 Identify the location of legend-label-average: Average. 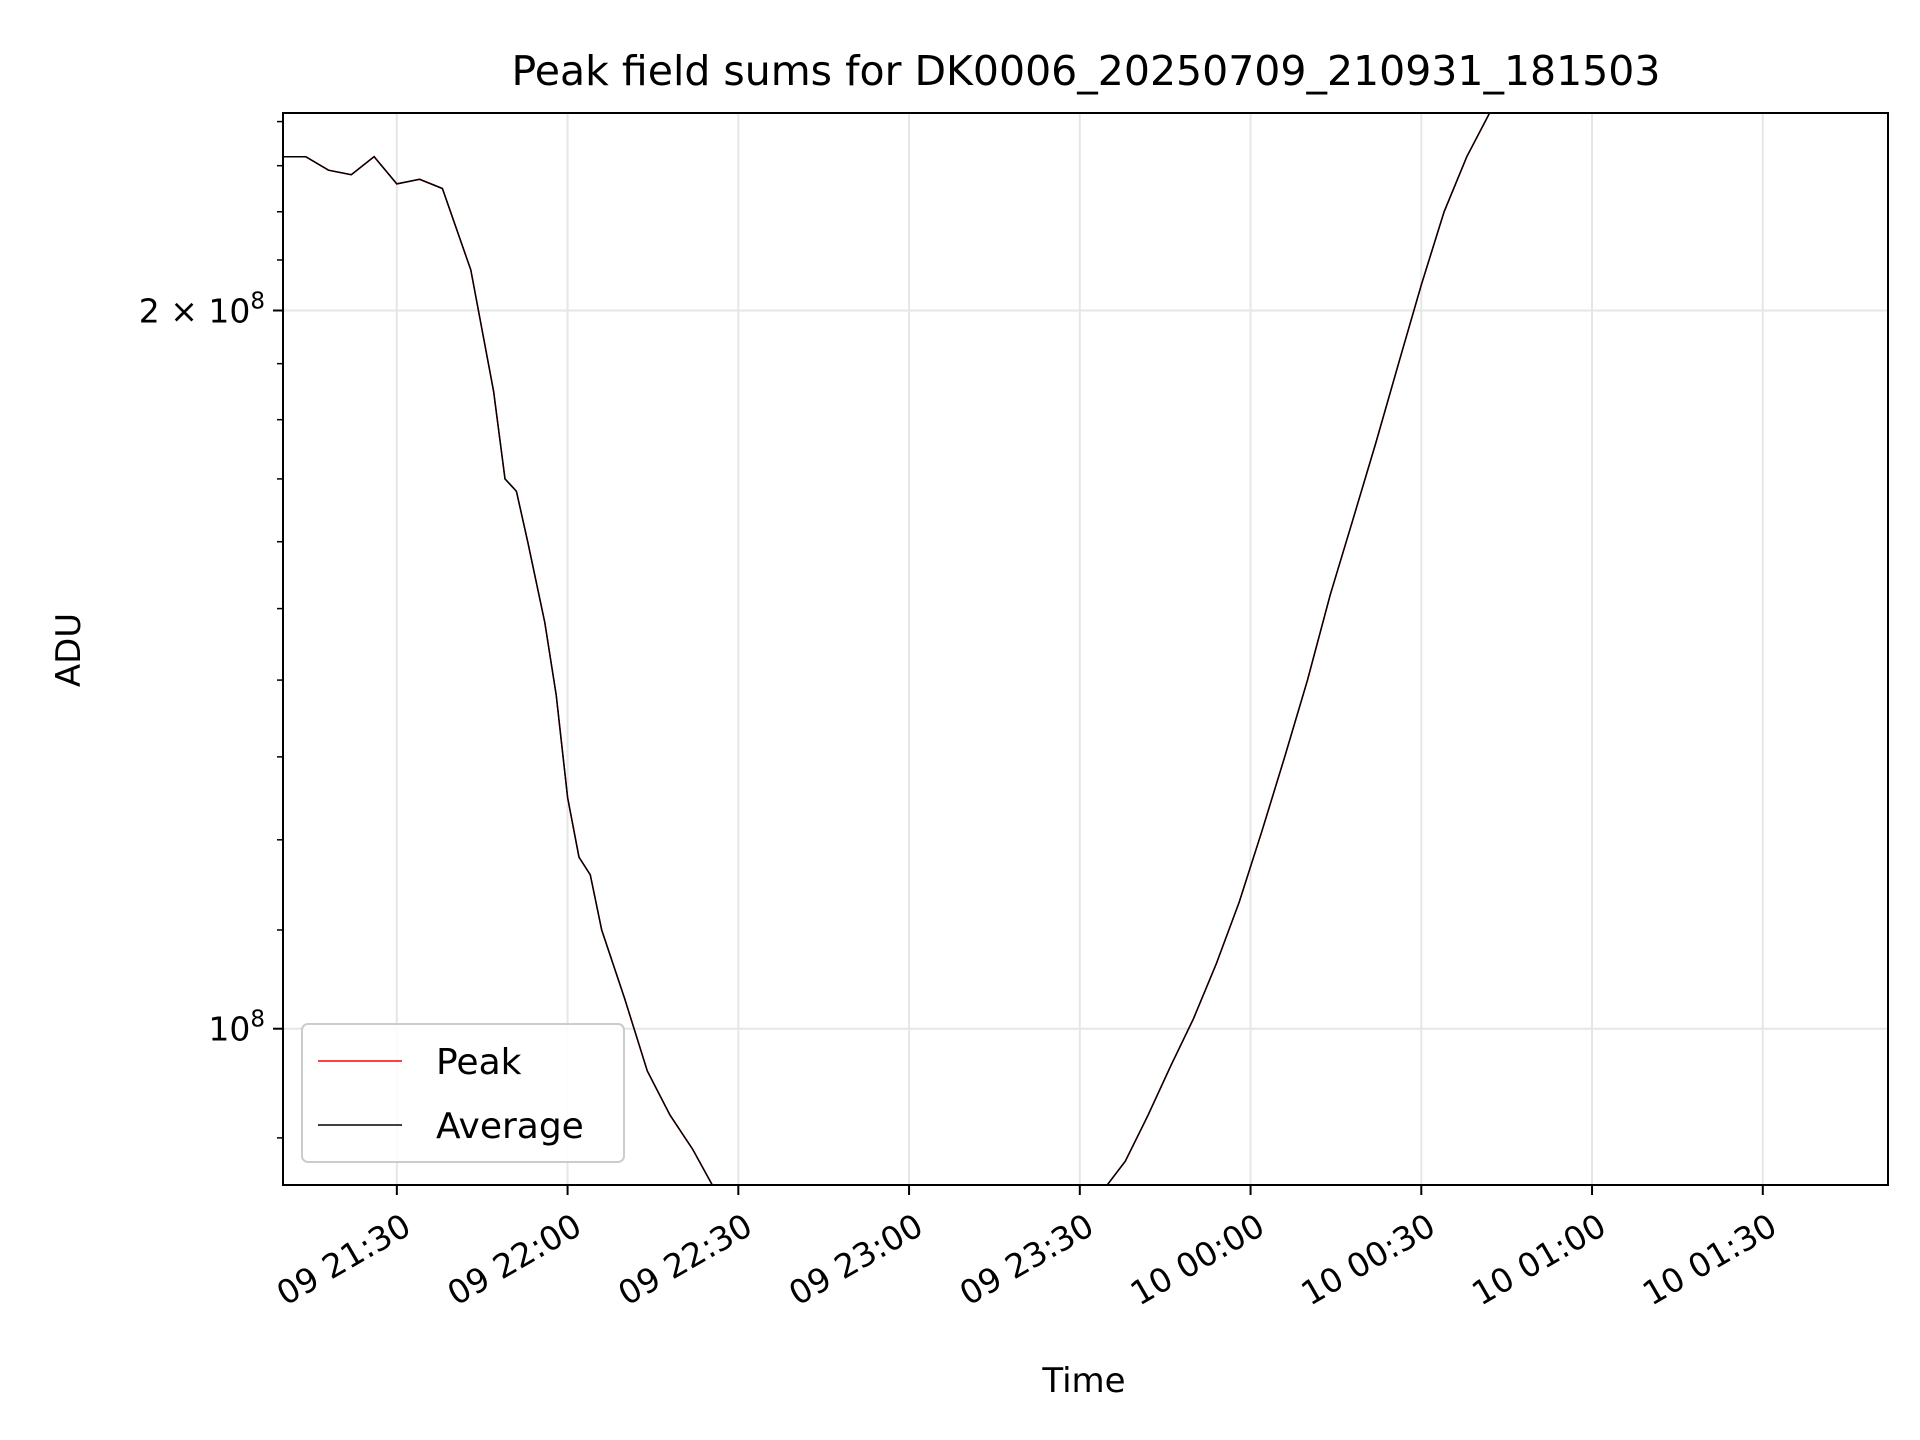
(510, 1126).